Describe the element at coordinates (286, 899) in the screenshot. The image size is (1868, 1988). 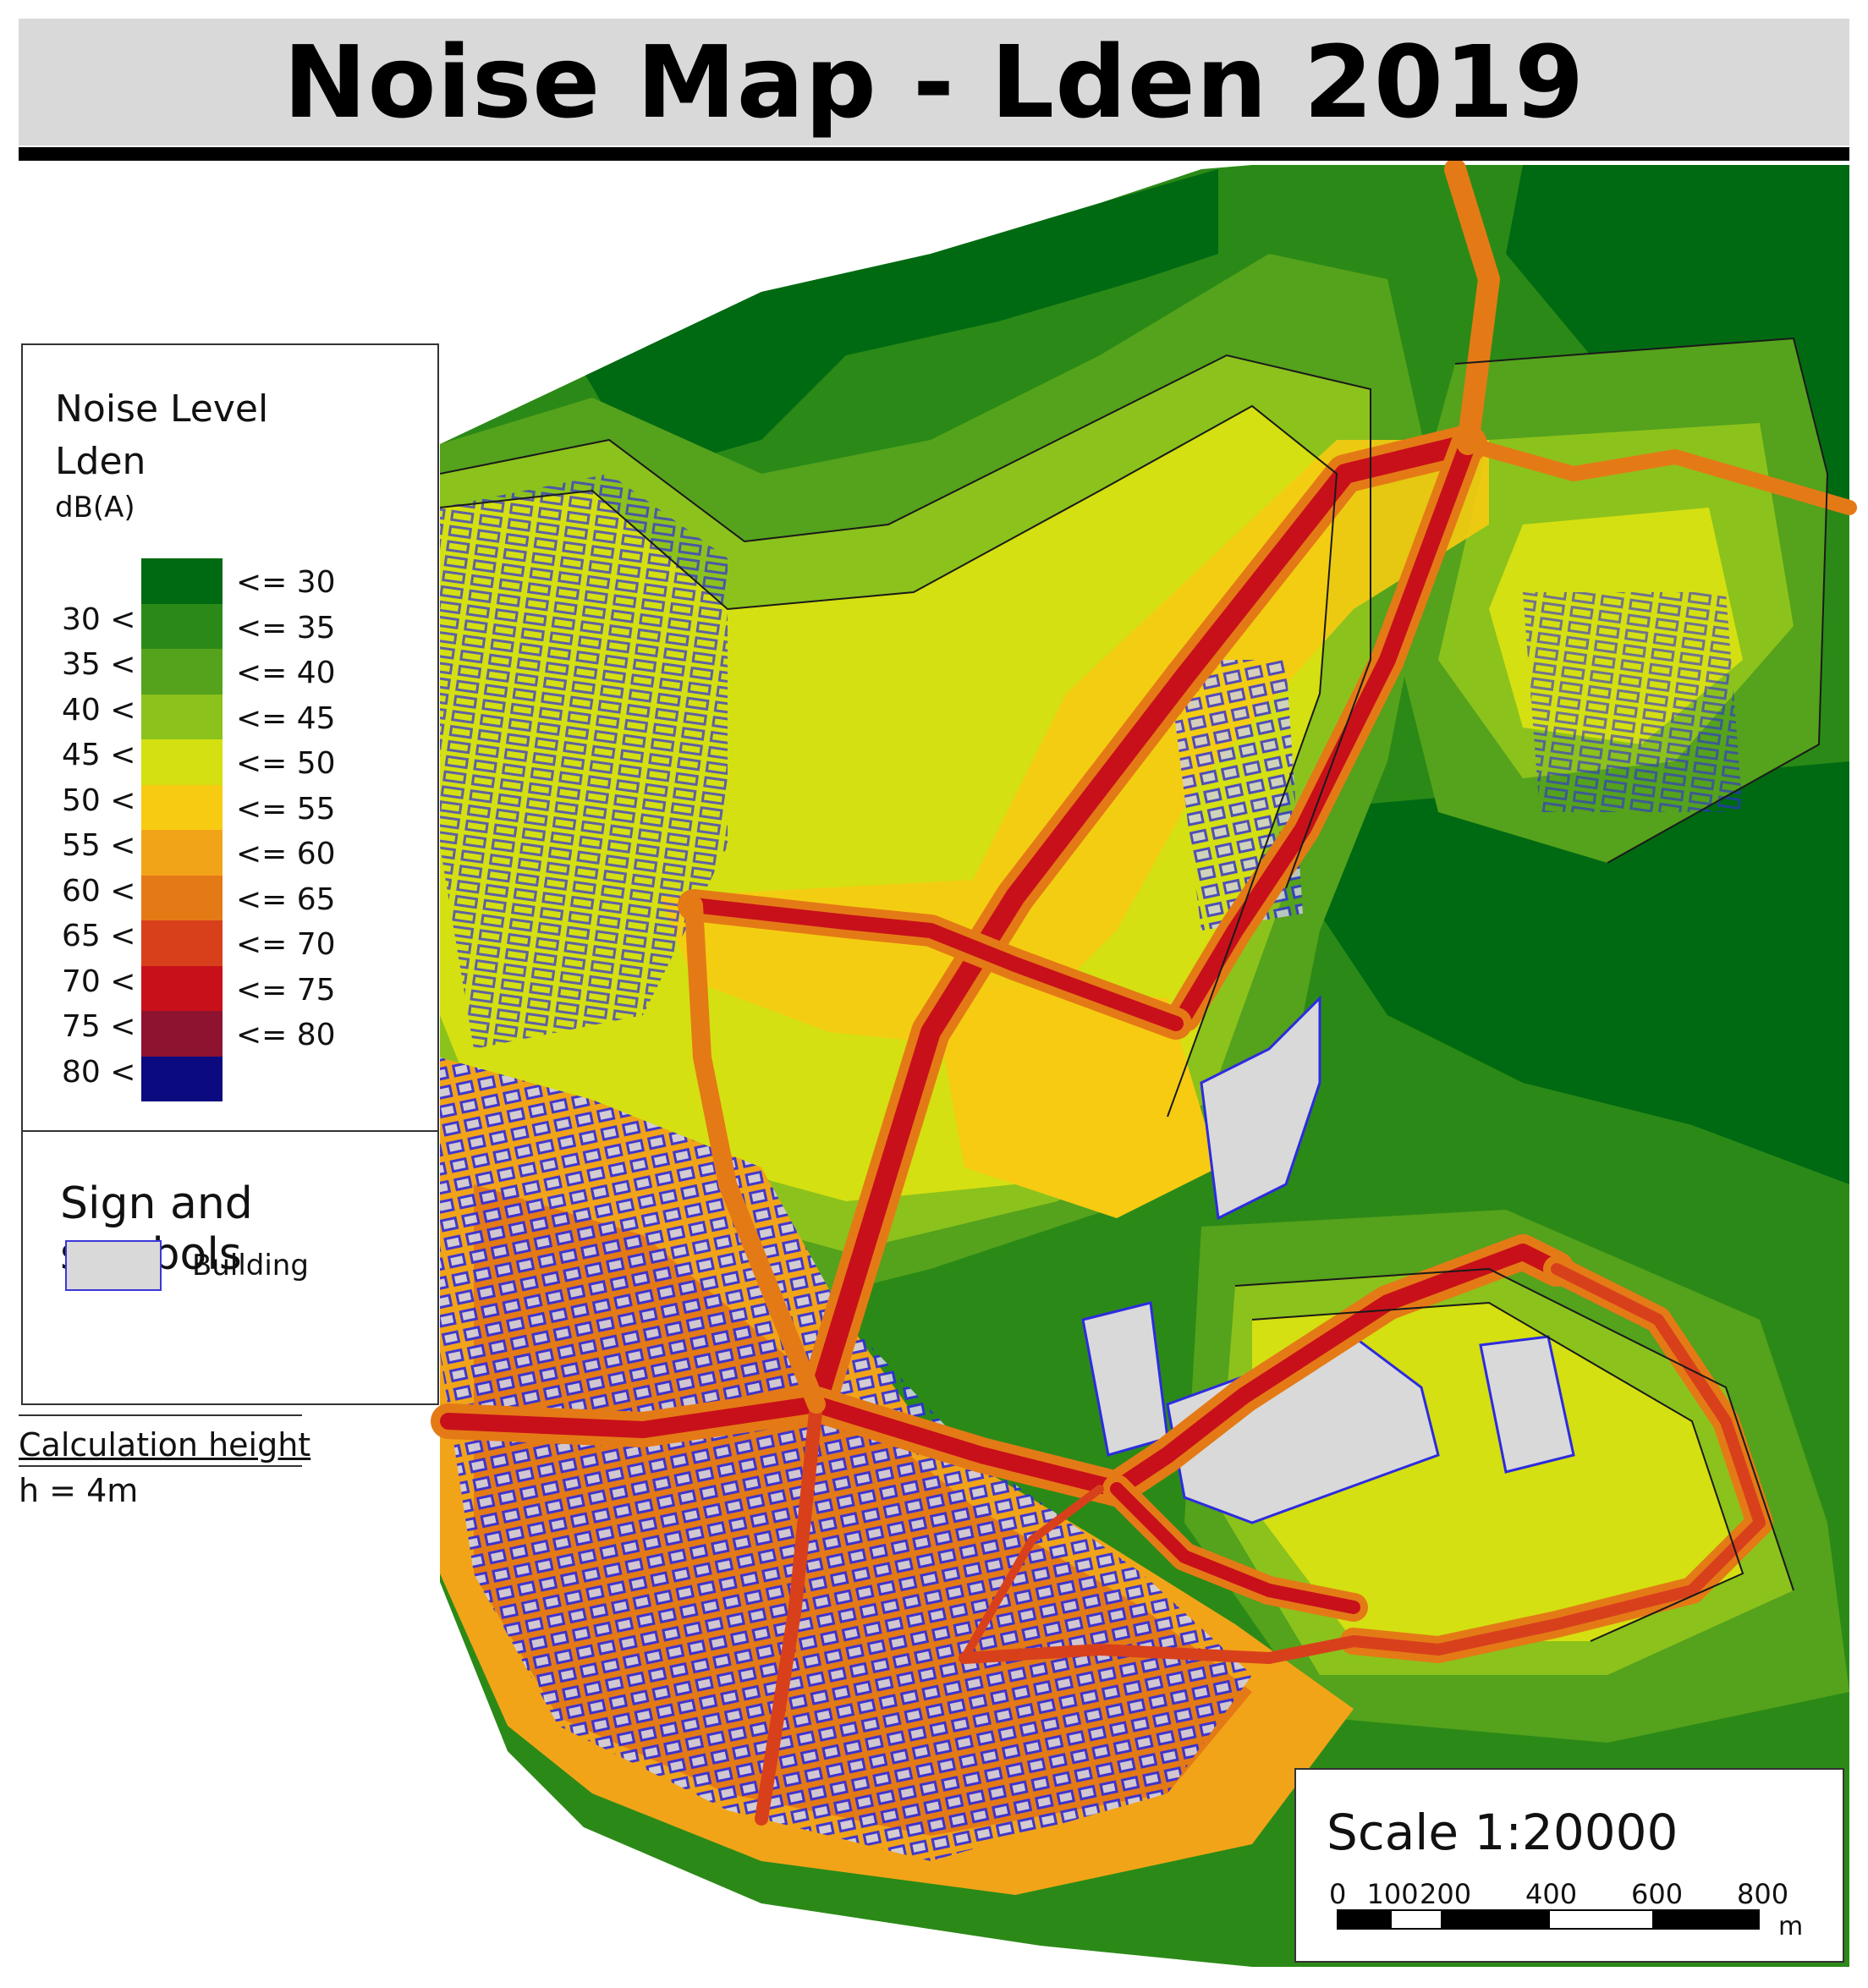
I see `legend-upper-bound: <= 65` at that location.